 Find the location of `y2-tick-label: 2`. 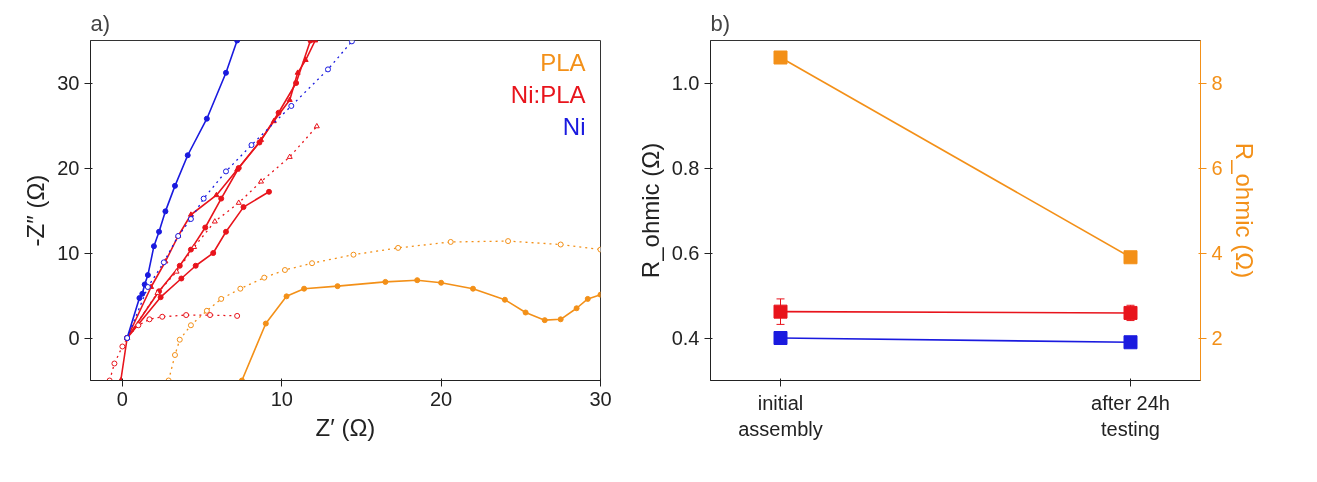

y2-tick-label: 2 is located at coordinates (1217, 338).